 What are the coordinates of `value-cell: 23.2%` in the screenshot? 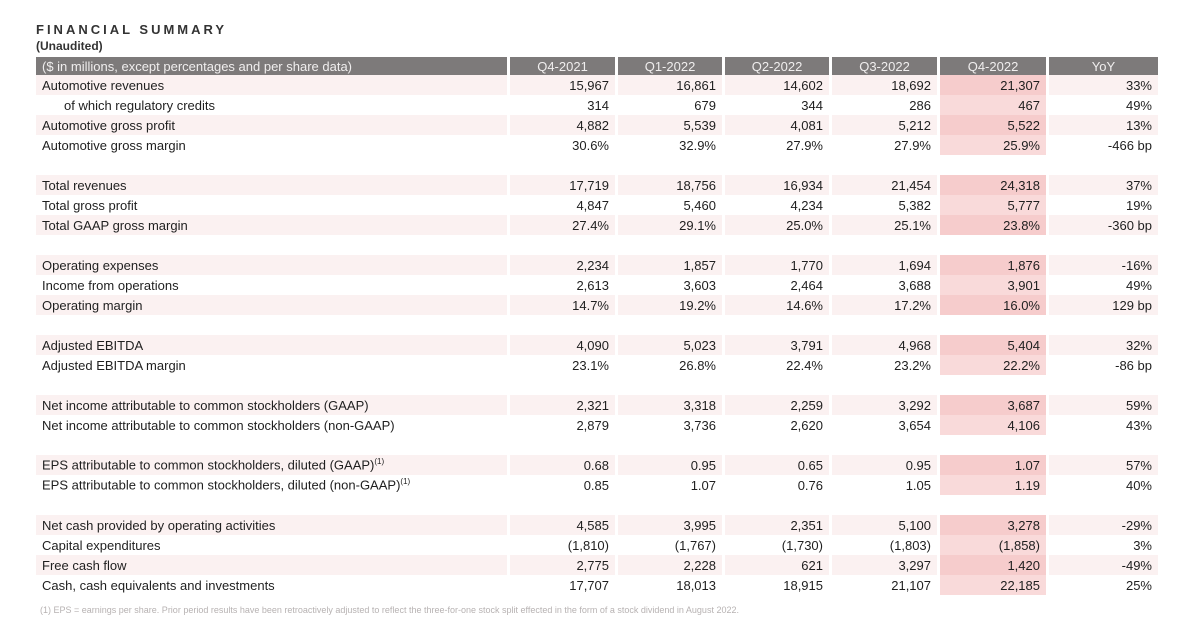 It's located at (886, 365).